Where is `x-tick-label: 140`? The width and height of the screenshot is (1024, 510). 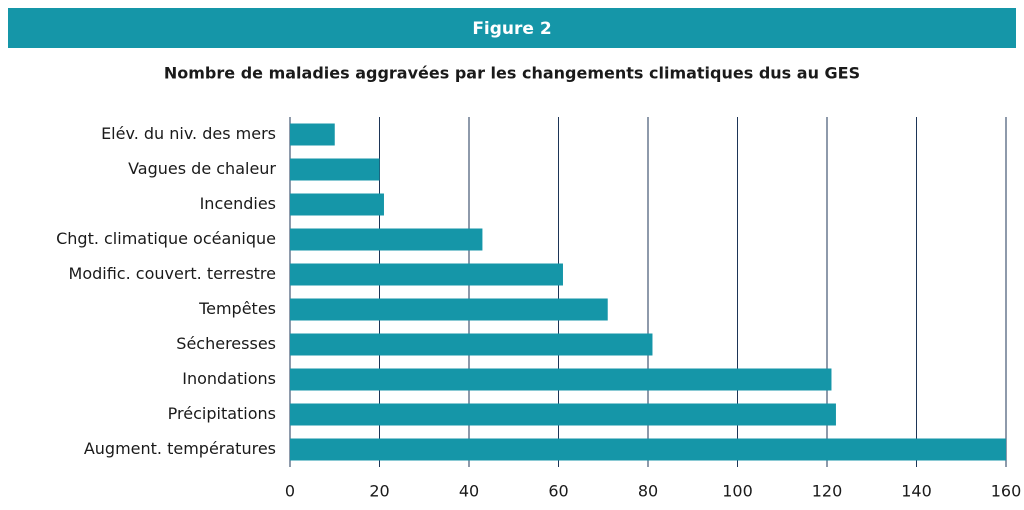
x-tick-label: 140 is located at coordinates (916, 491).